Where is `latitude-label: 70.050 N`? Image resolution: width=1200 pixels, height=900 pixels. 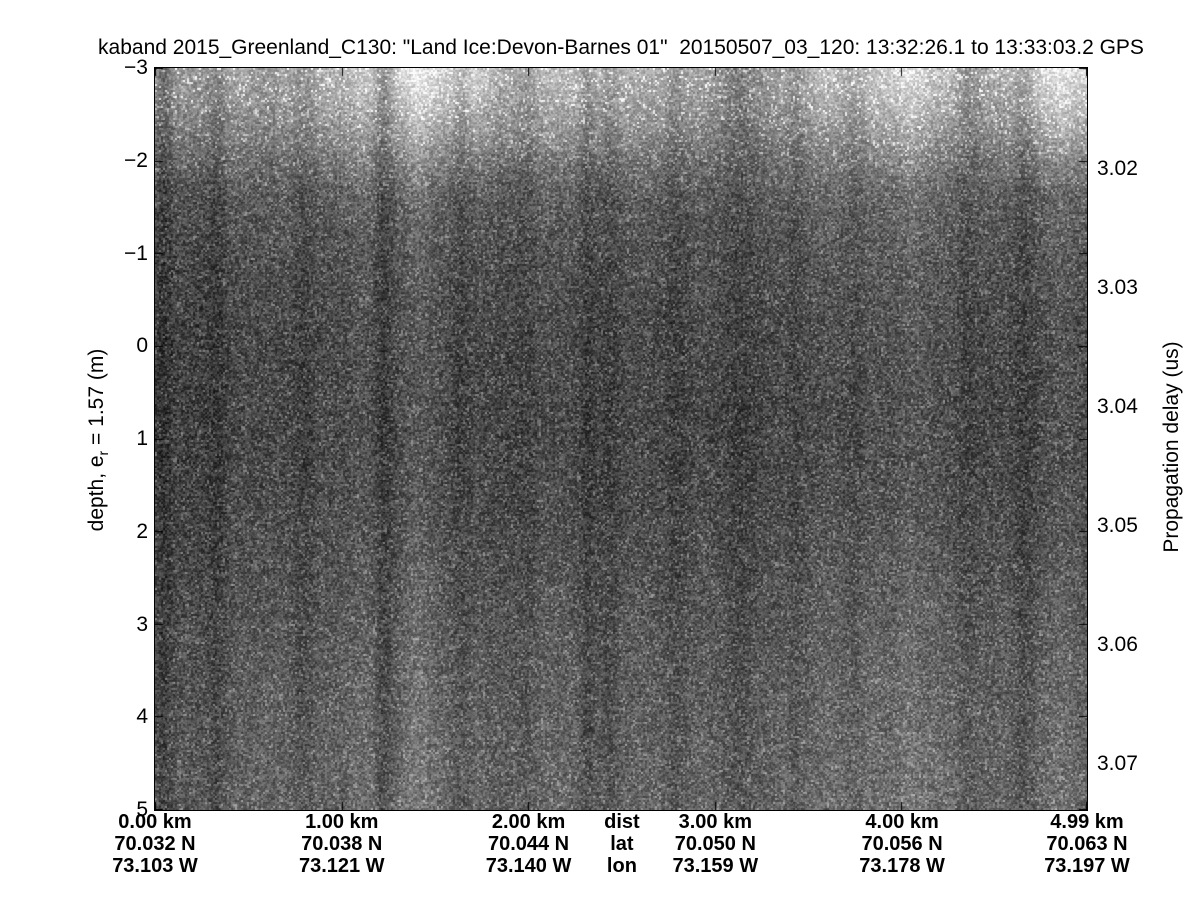
latitude-label: 70.050 N is located at coordinates (715, 844).